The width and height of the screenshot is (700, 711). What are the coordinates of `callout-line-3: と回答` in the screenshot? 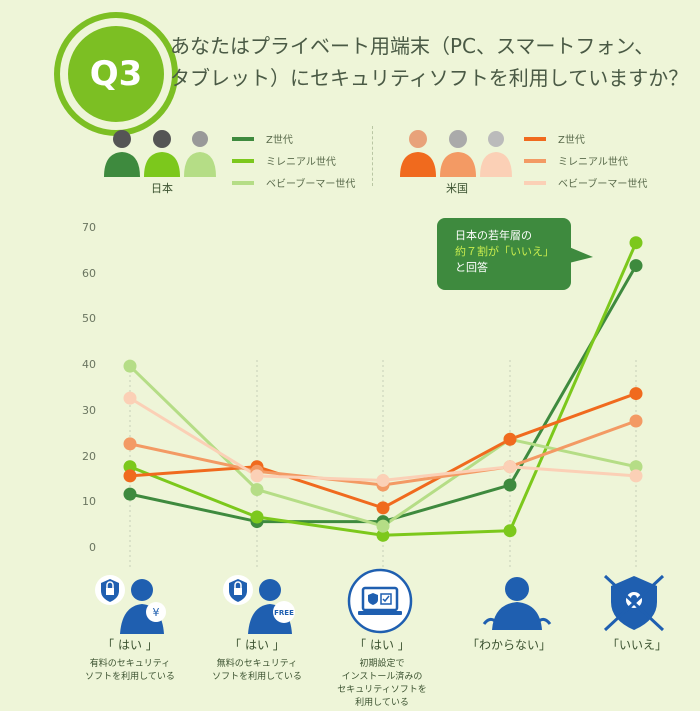 It's located at (471, 267).